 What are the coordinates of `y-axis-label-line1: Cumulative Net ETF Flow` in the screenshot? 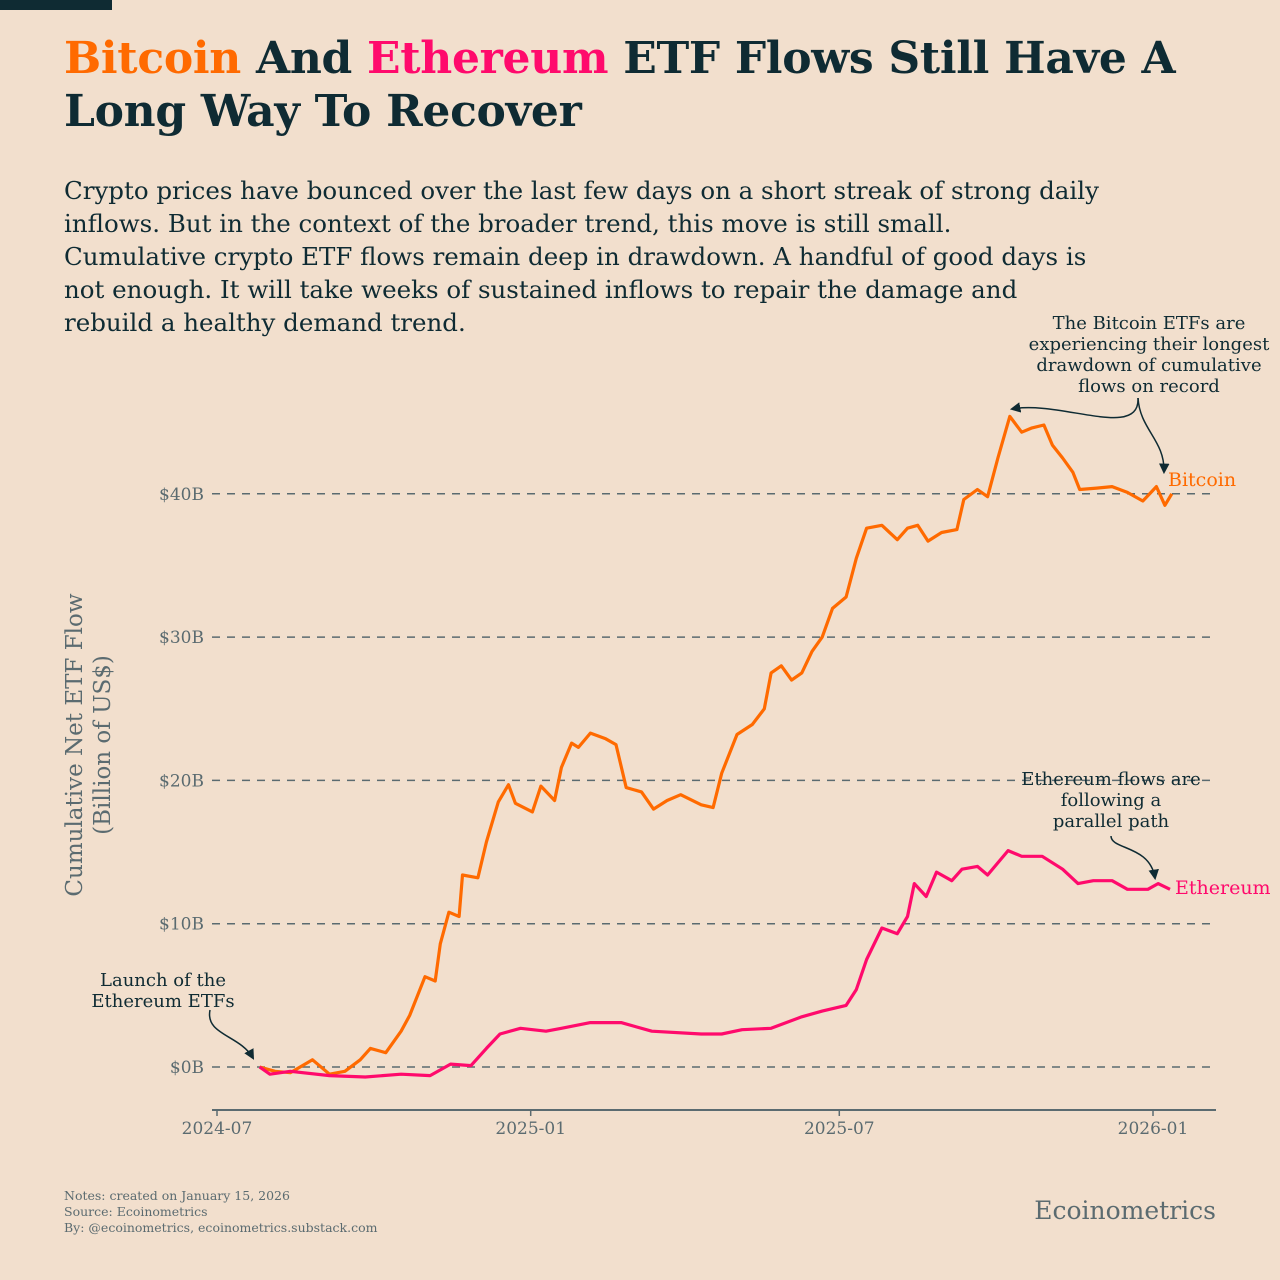 It's located at (75, 744).